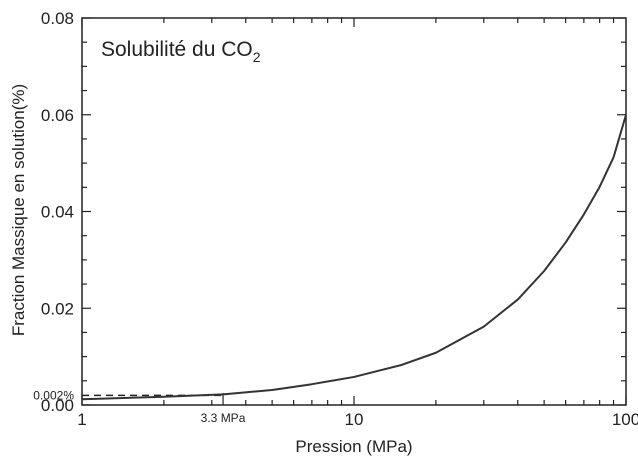 This screenshot has width=638, height=461. I want to click on reference-y-label: 0.002%, so click(53, 395).